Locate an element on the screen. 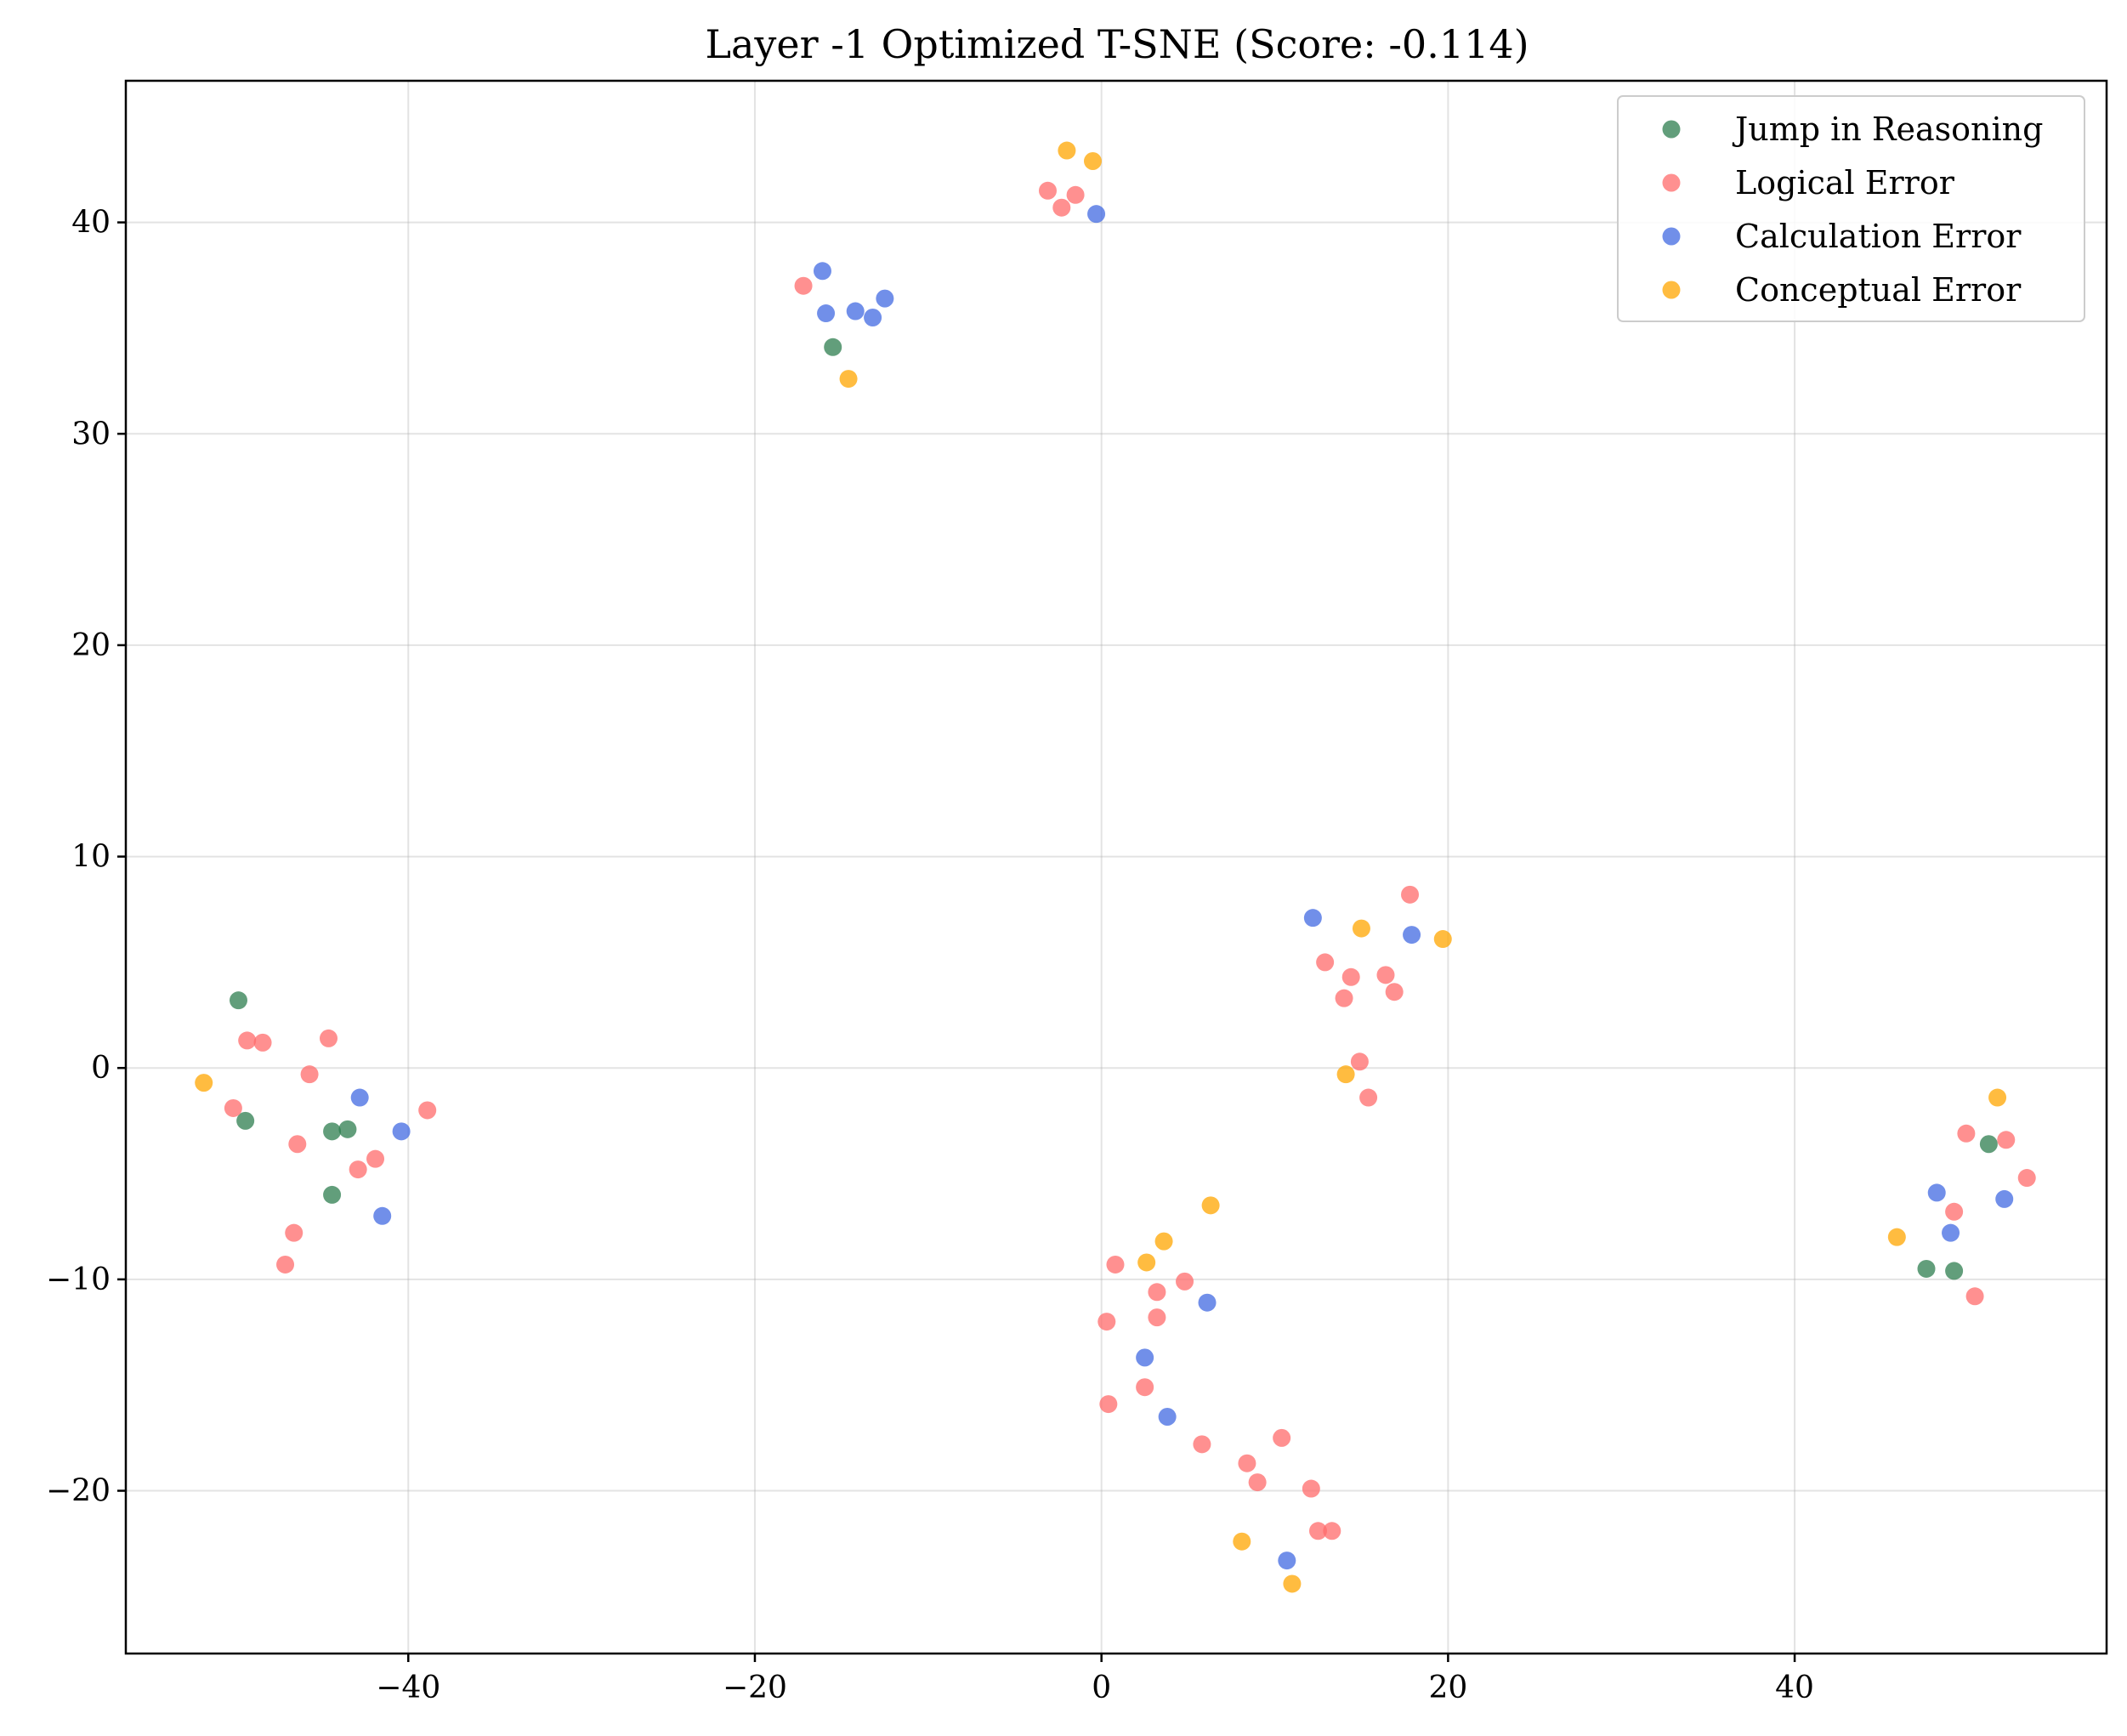 The height and width of the screenshot is (1736, 2127). legend-box is located at coordinates (1851, 209).